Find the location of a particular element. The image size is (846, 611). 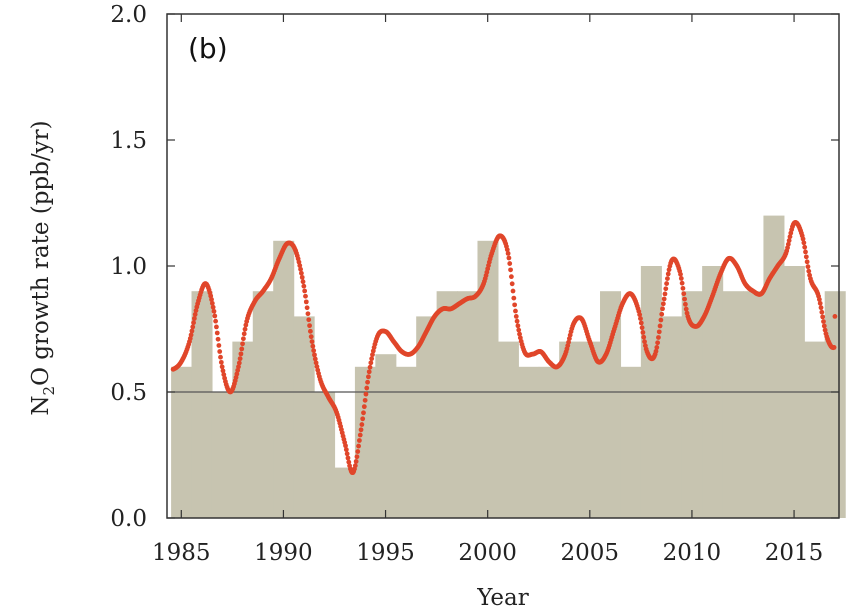

x-tick-label: 1990 is located at coordinates (283, 553).